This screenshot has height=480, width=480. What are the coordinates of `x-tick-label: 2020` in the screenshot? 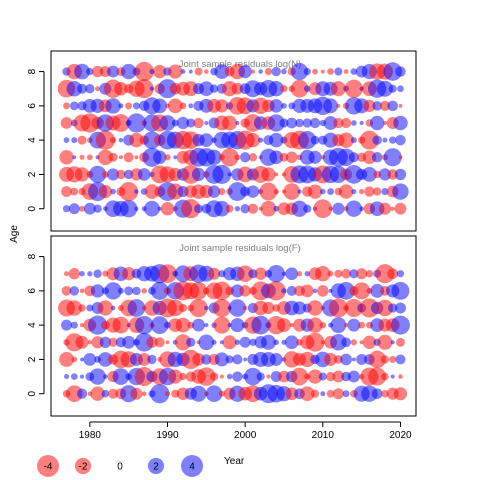 It's located at (400, 435).